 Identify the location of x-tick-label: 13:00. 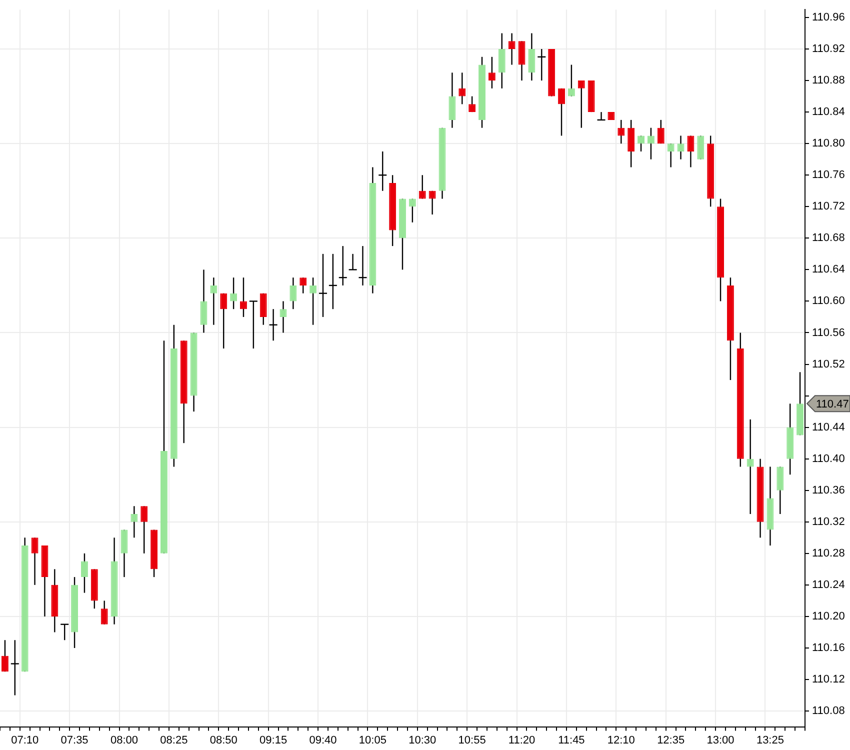
(720, 740).